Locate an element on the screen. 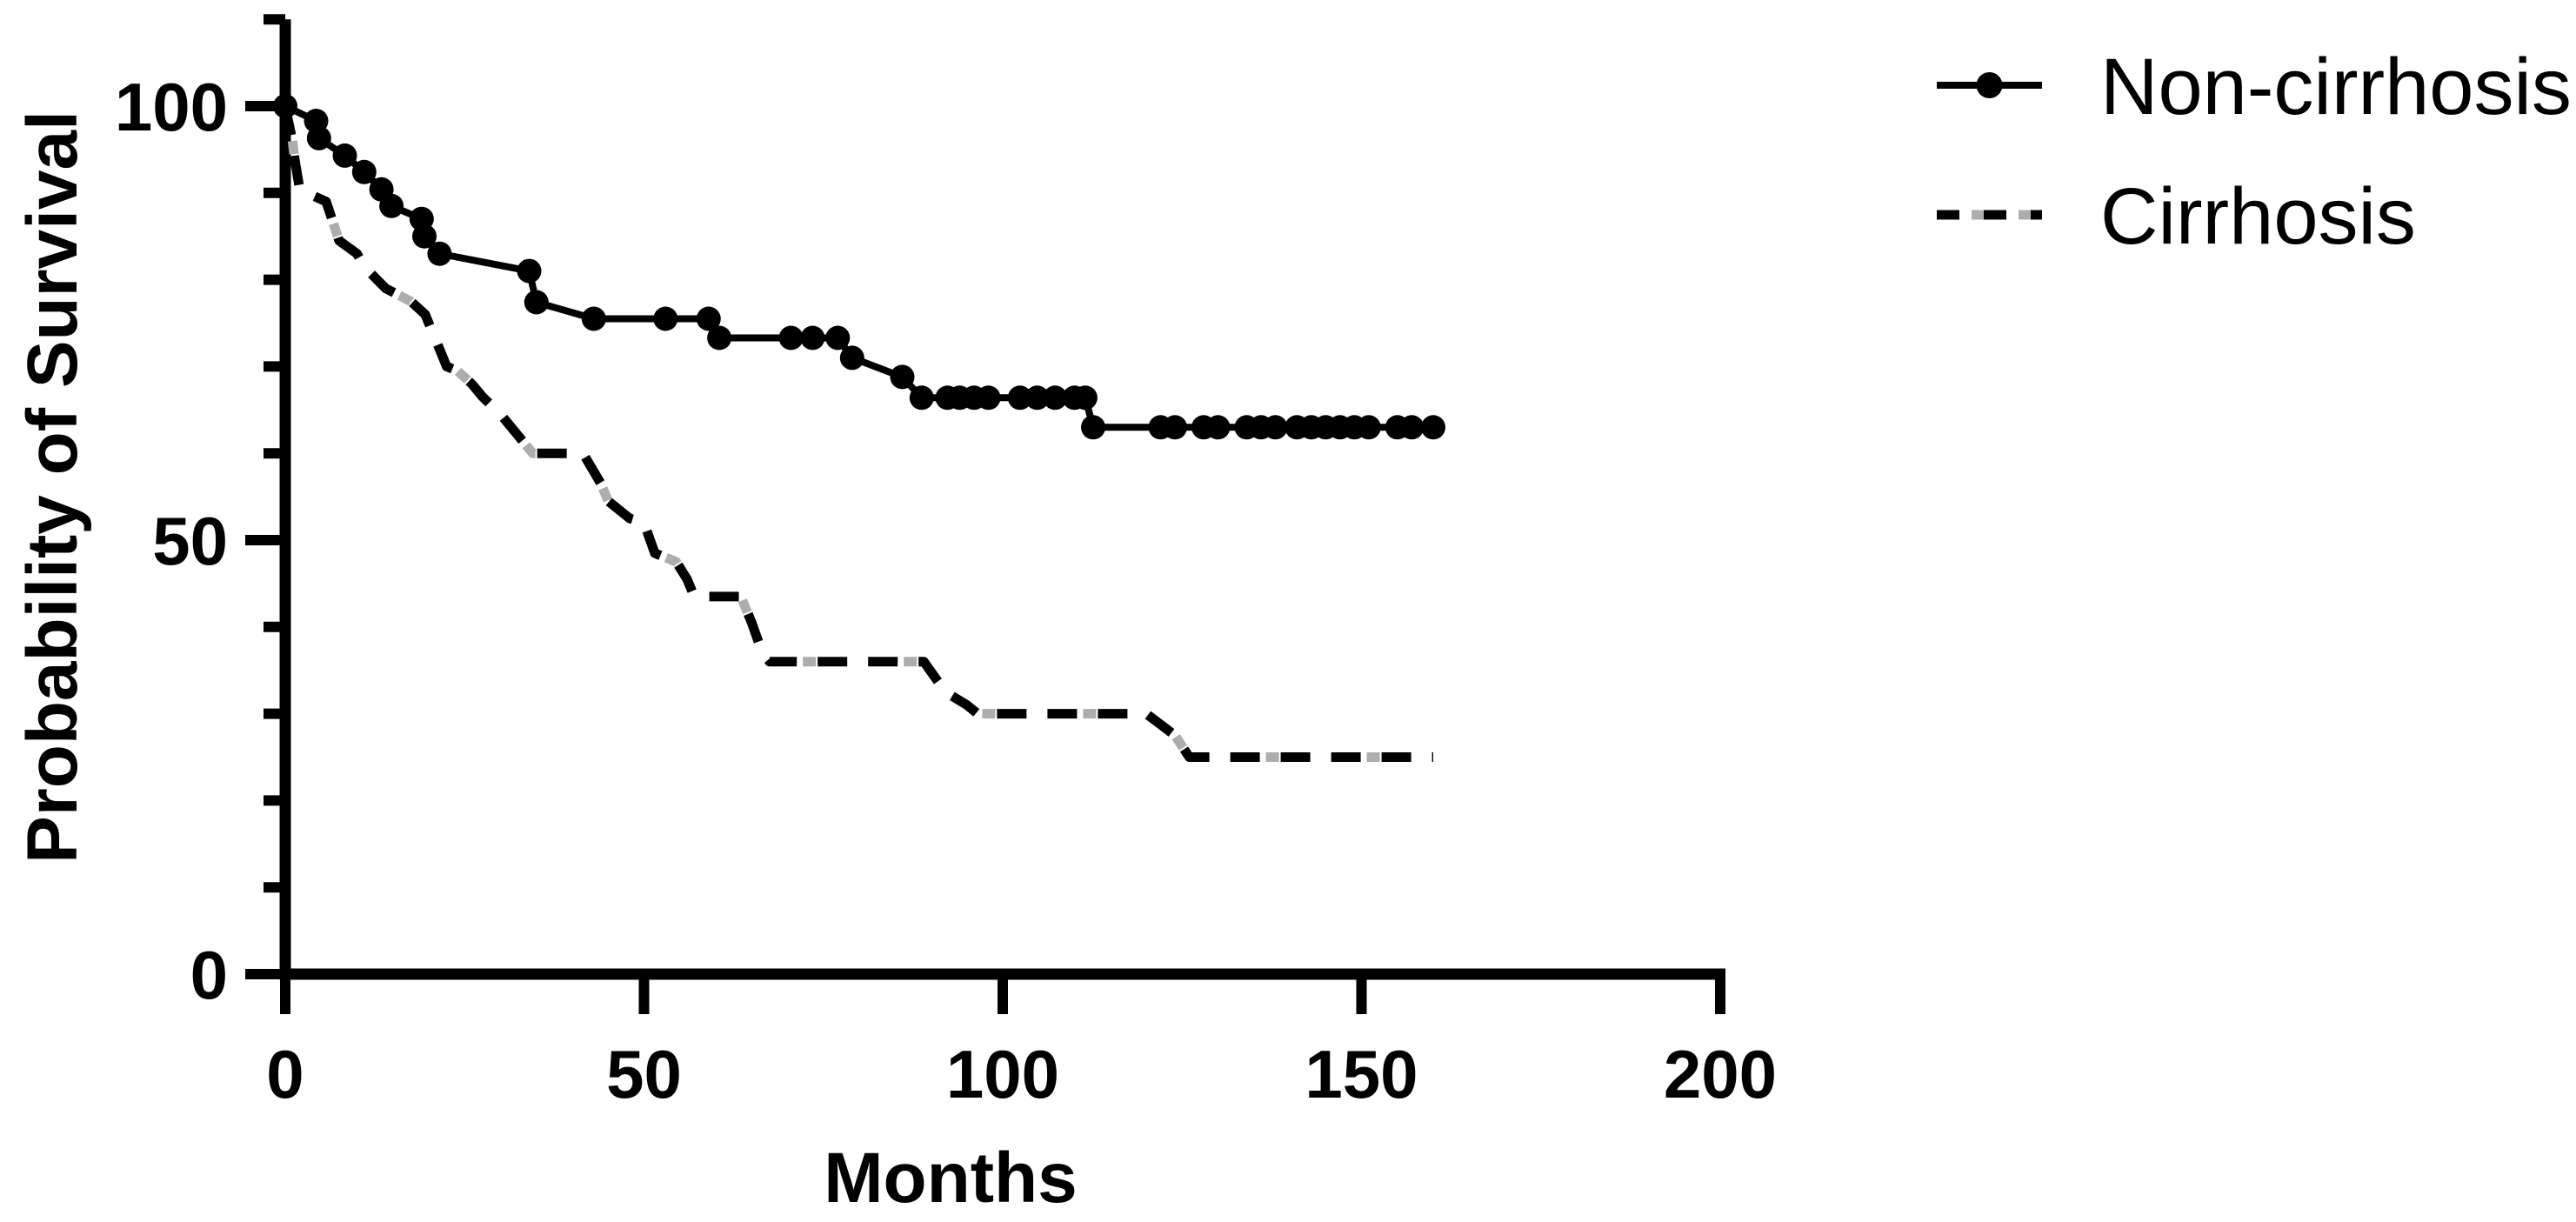 This screenshot has width=2576, height=1222. x-axis-title: Months is located at coordinates (950, 1178).